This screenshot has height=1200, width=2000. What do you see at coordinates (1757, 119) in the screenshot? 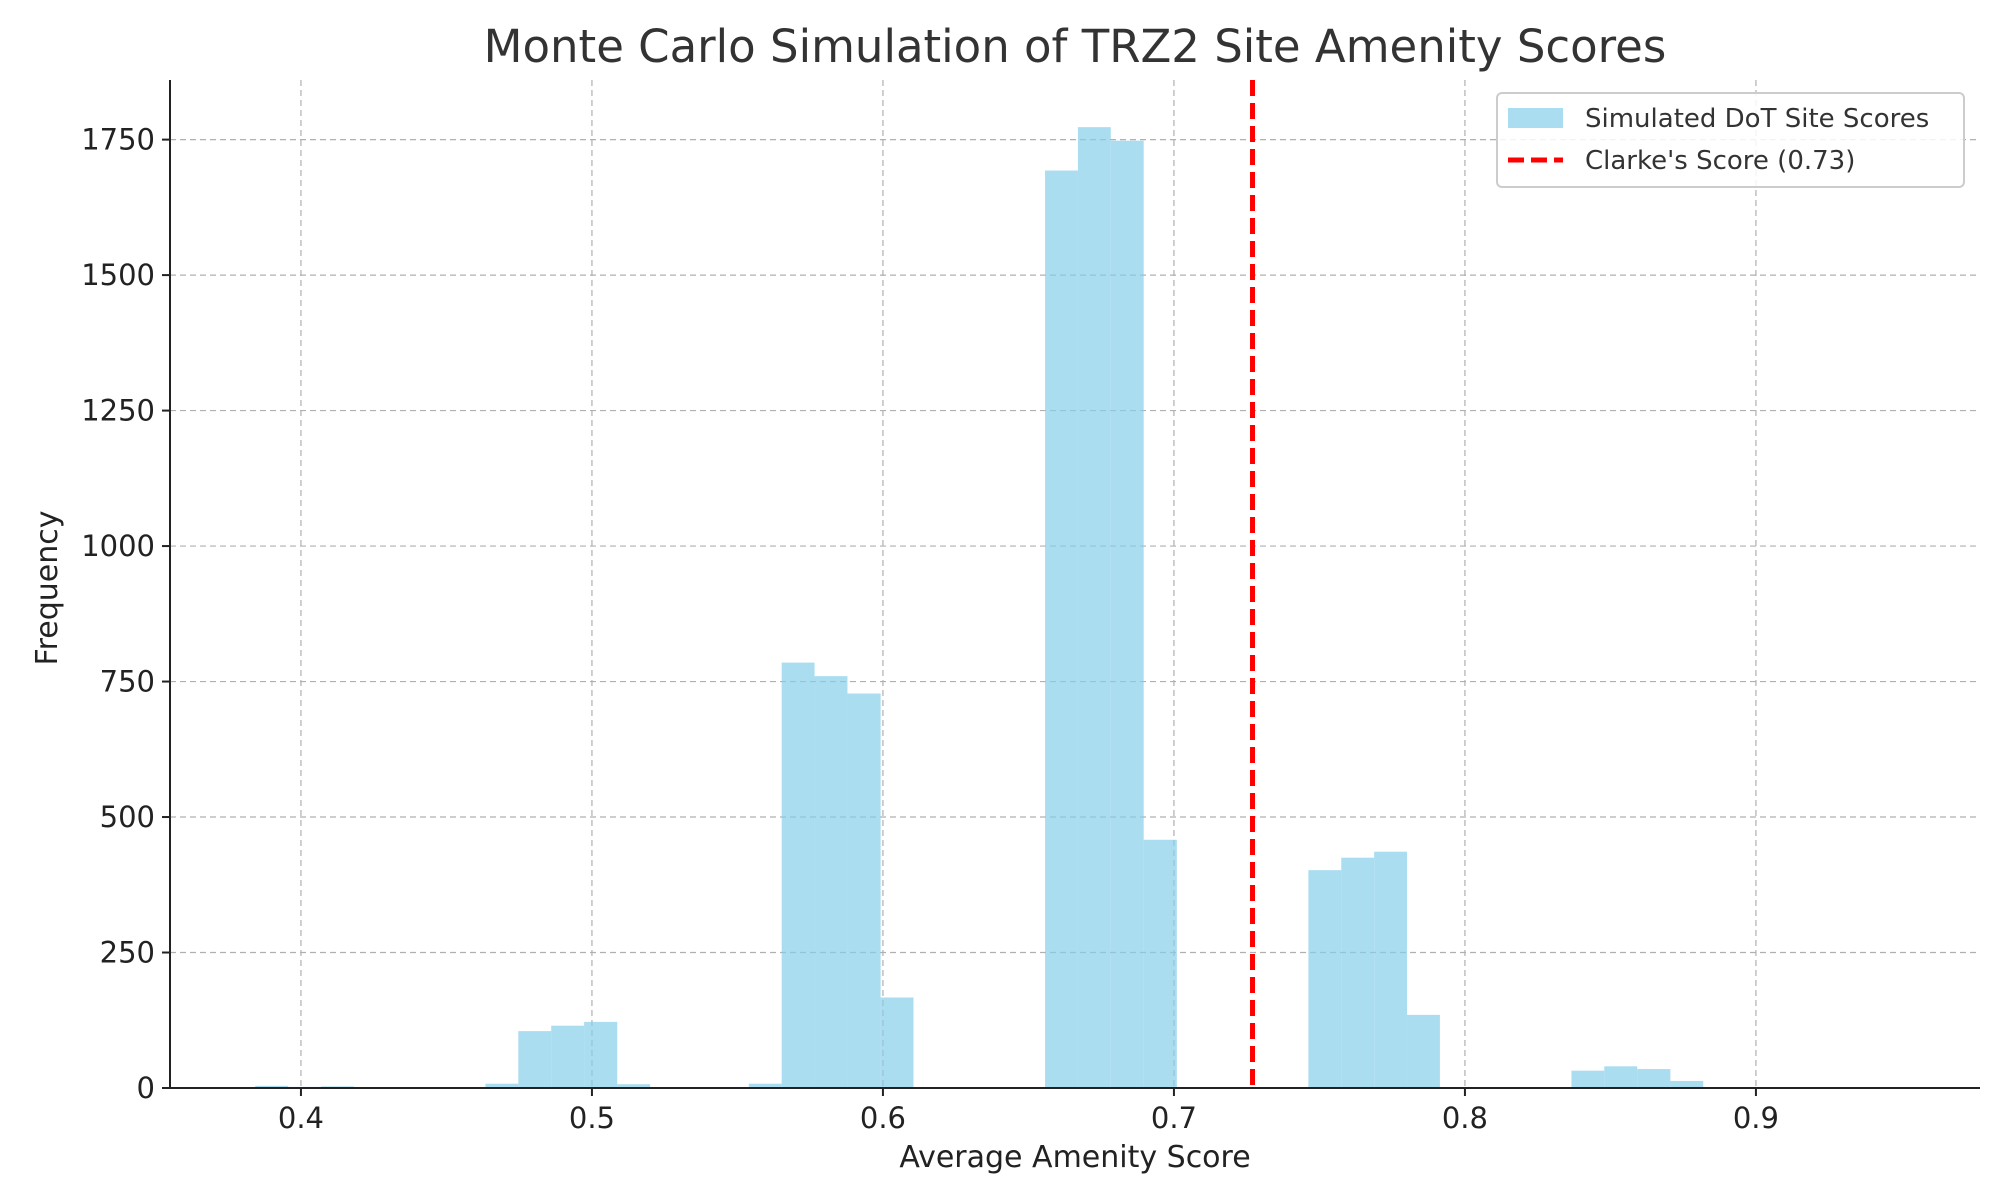
I see `legend-label-histogram: Simulated DoT Site Scores` at bounding box center [1757, 119].